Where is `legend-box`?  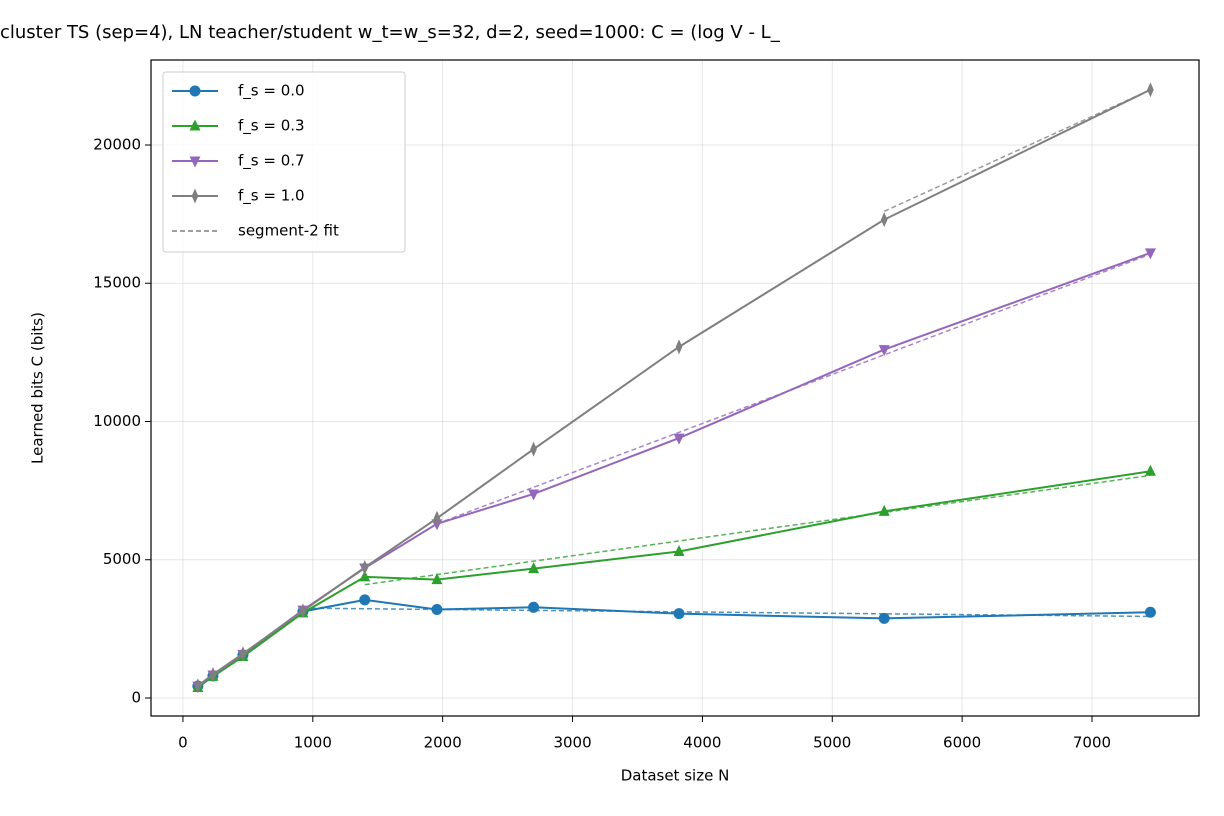 legend-box is located at coordinates (284, 162).